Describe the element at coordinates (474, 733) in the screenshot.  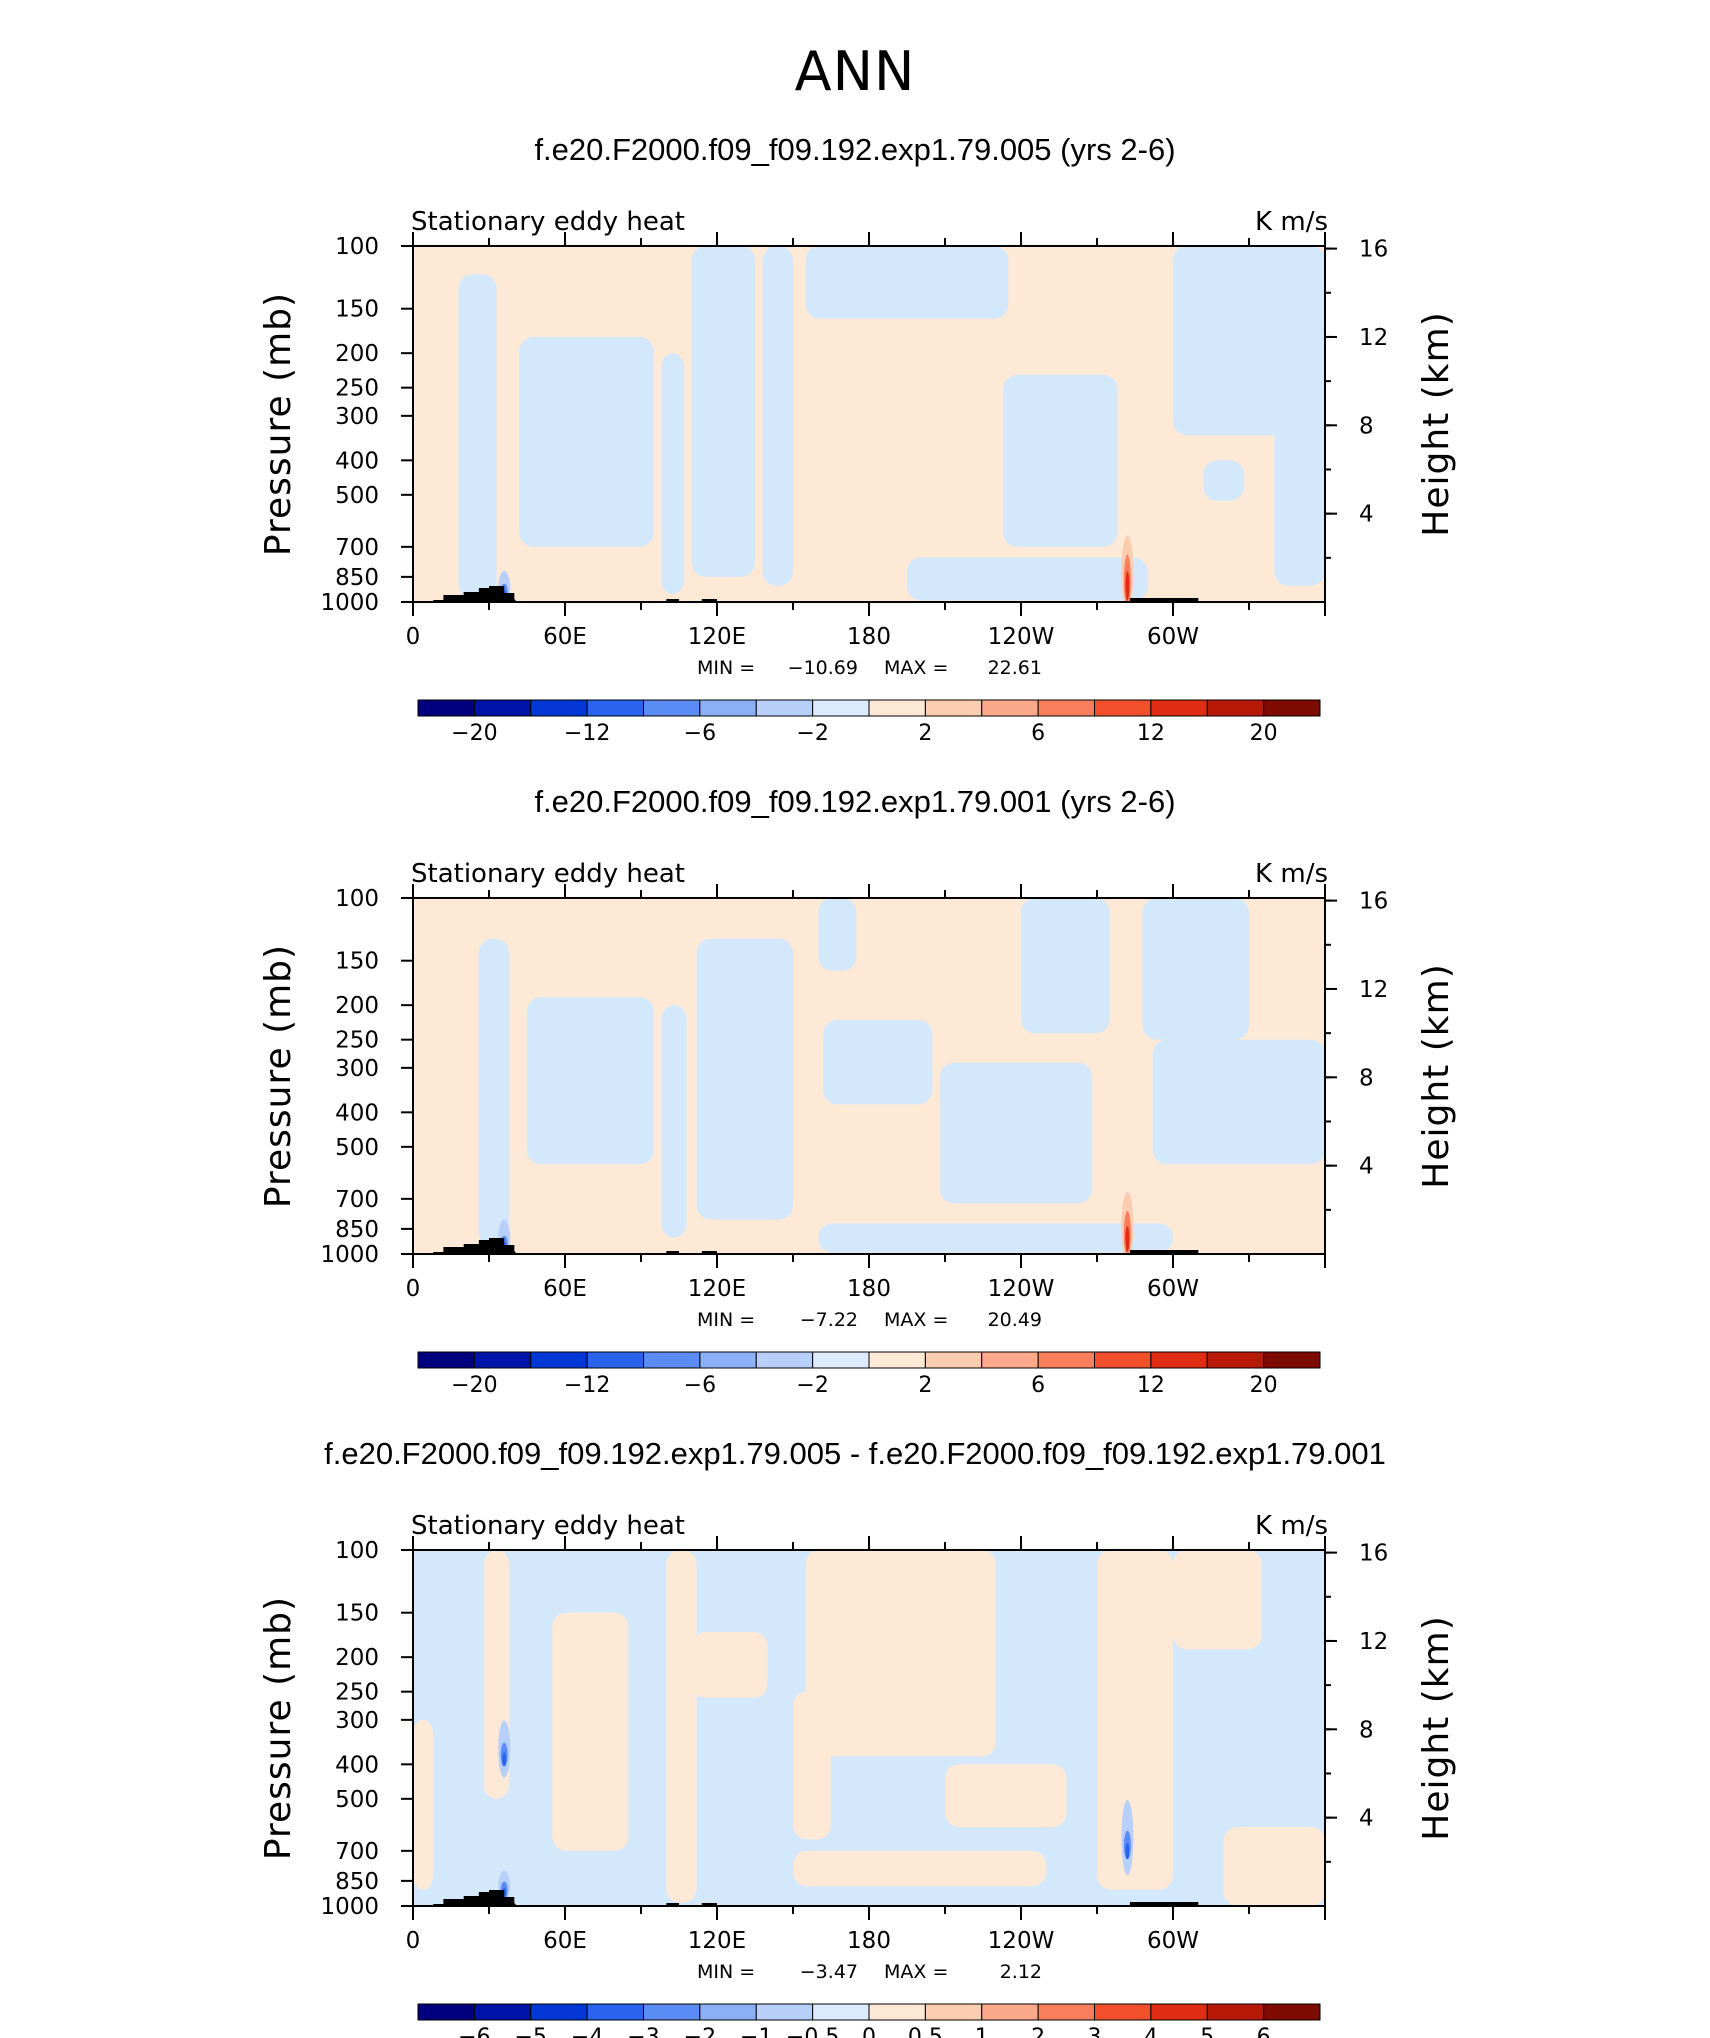
I see `colorbar-label: −20` at that location.